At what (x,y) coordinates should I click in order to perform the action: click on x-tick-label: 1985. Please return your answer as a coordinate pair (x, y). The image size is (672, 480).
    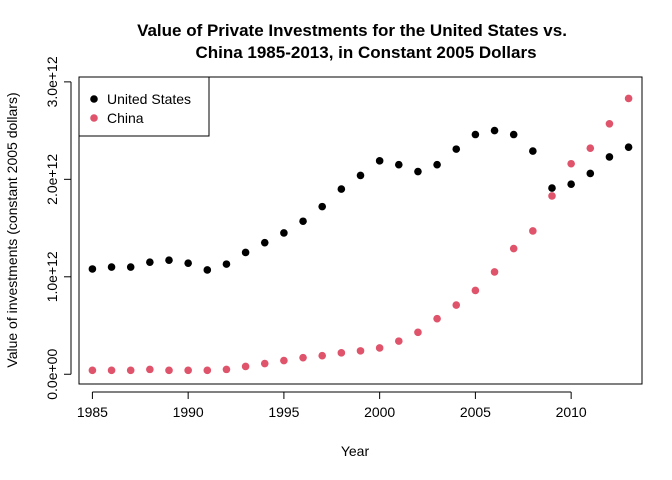
    Looking at the image, I should click on (92, 412).